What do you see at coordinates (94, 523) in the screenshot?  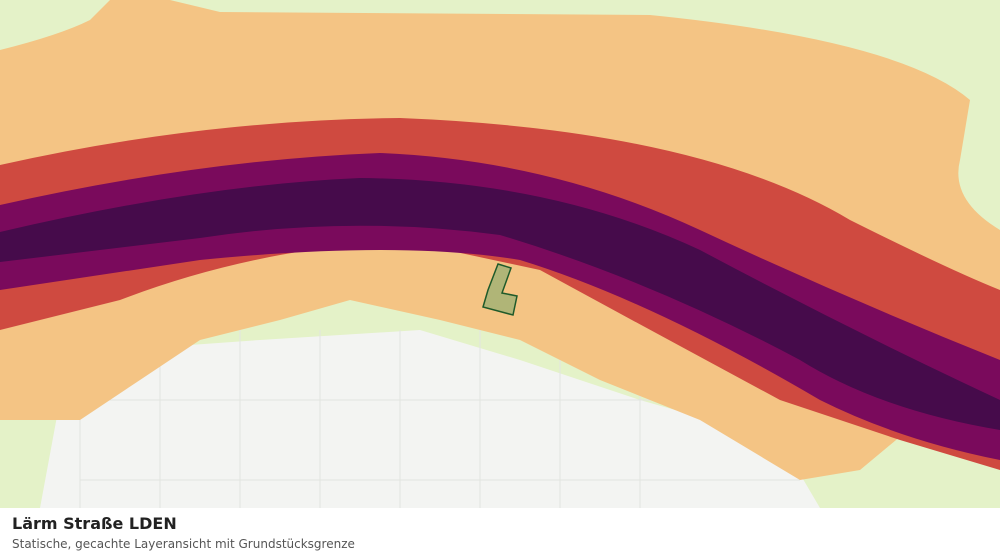 I see `caption-title: Lärm Straße LDEN` at bounding box center [94, 523].